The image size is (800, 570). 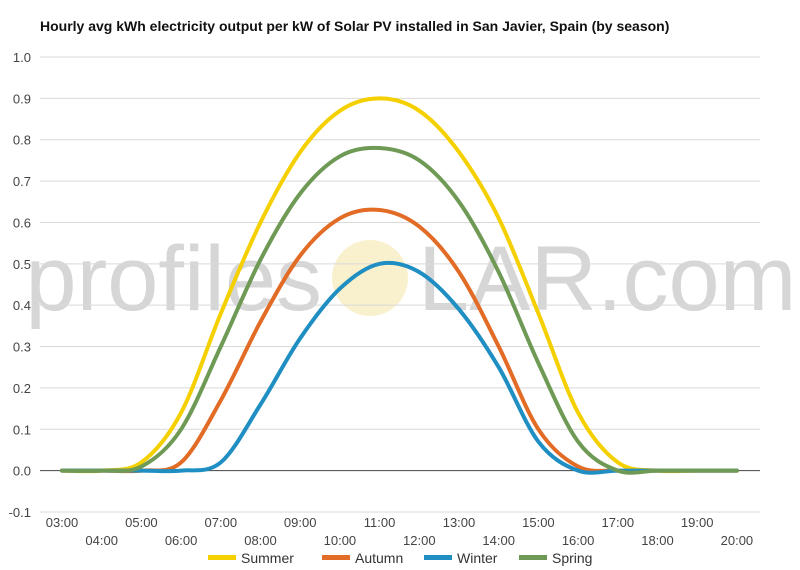 What do you see at coordinates (22, 471) in the screenshot?
I see `y-tick-label: 0.0` at bounding box center [22, 471].